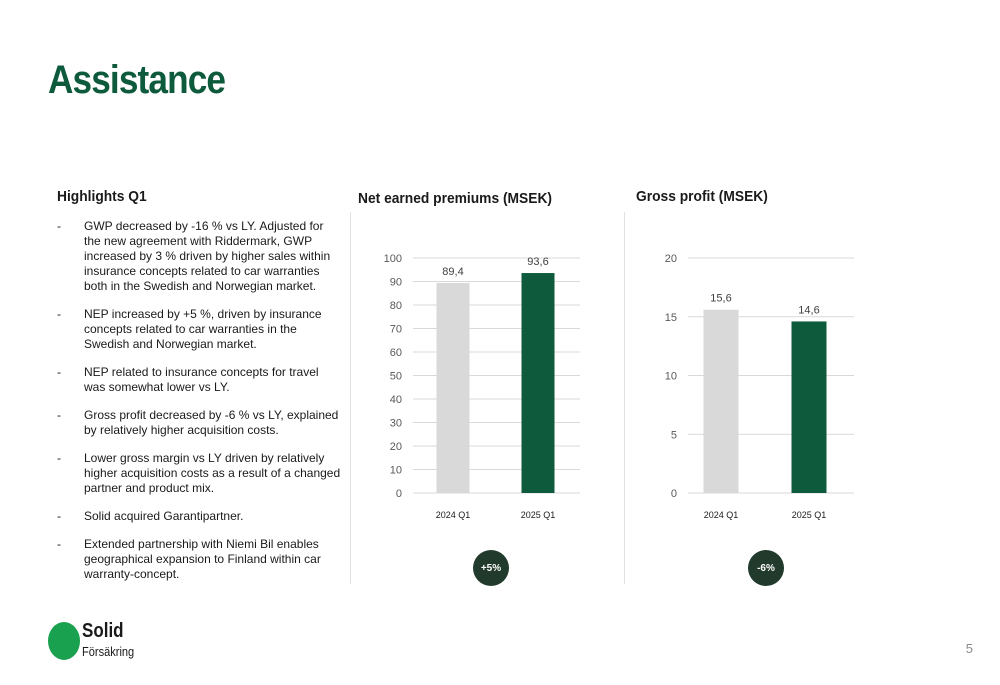  What do you see at coordinates (491, 568) in the screenshot?
I see `change-badge: +5%` at bounding box center [491, 568].